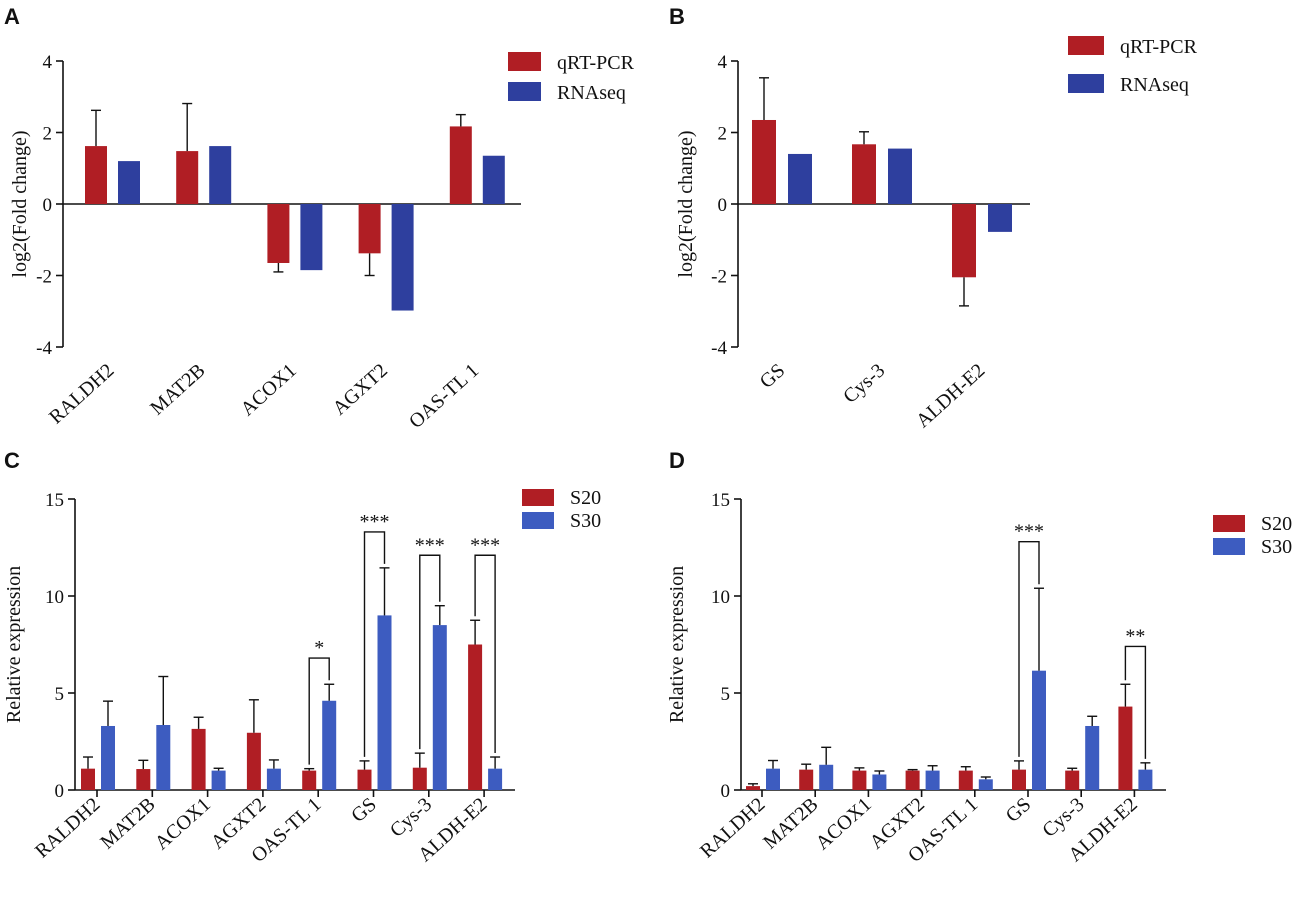  I want to click on bar-rnaseq-raldh2, so click(129, 182).